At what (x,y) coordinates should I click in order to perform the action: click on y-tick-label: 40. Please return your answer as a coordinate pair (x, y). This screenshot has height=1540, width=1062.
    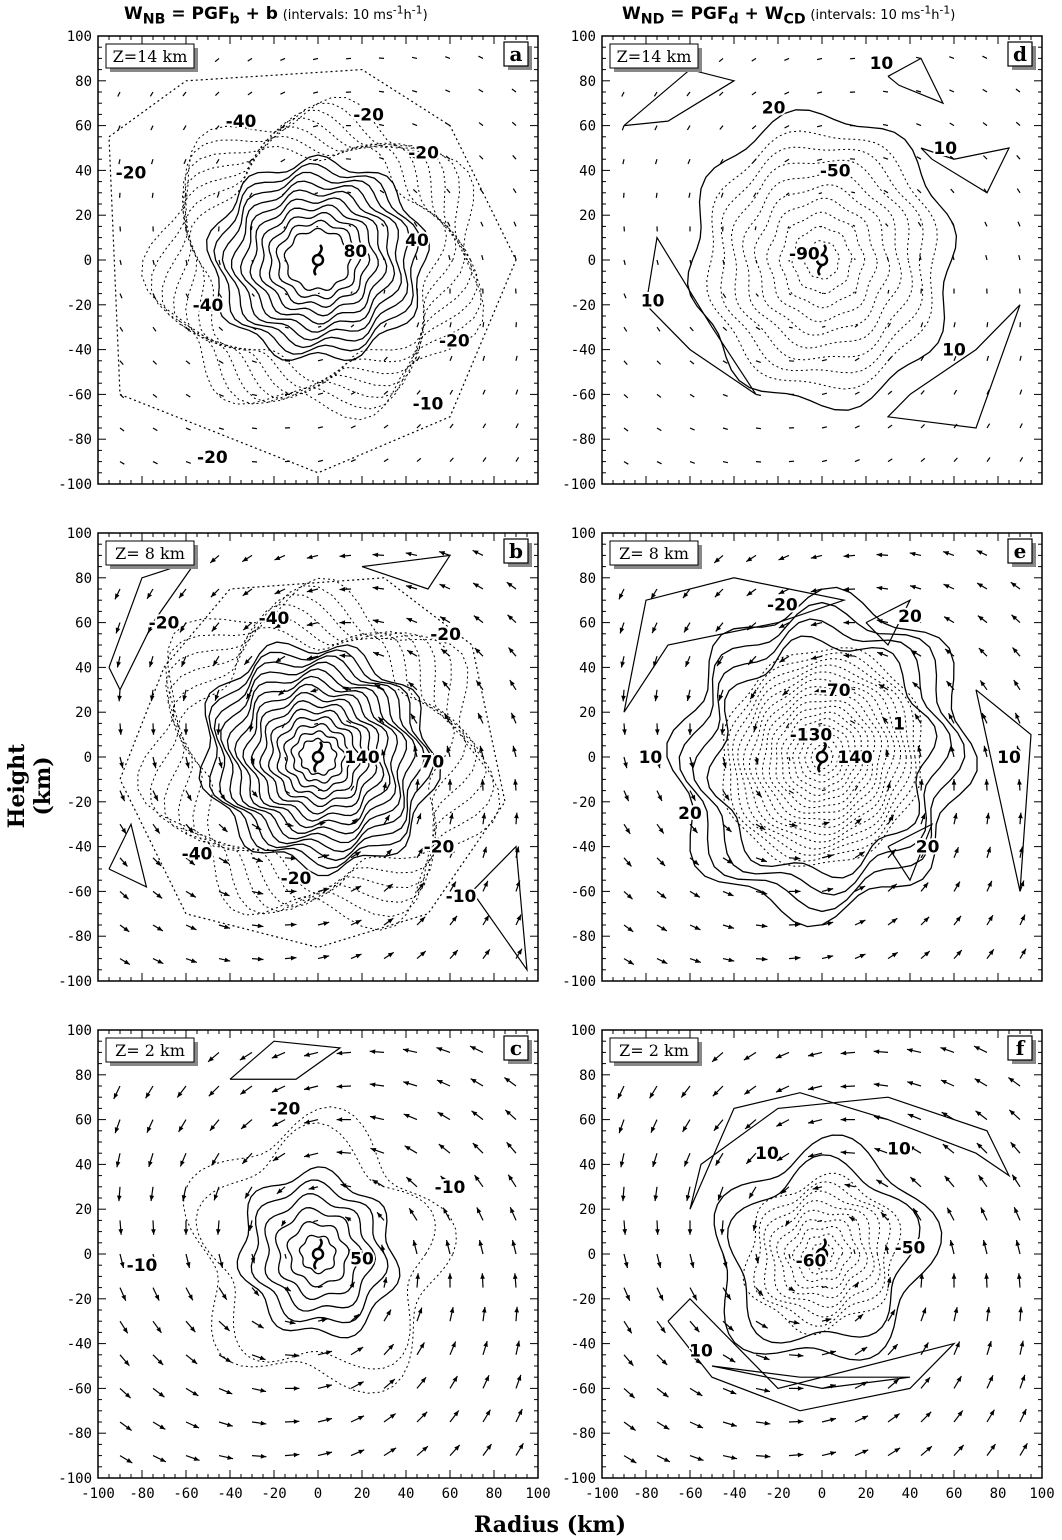
    Looking at the image, I should click on (83, 171).